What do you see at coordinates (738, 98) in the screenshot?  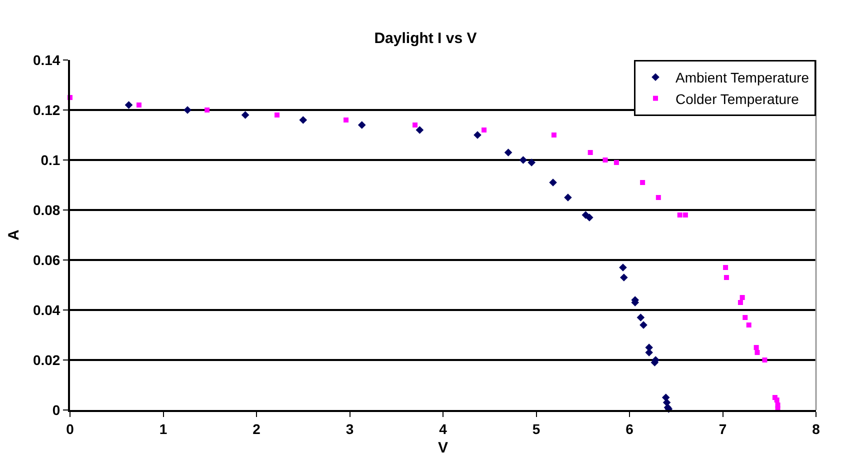 I see `legend-label: Colder Temperature` at bounding box center [738, 98].